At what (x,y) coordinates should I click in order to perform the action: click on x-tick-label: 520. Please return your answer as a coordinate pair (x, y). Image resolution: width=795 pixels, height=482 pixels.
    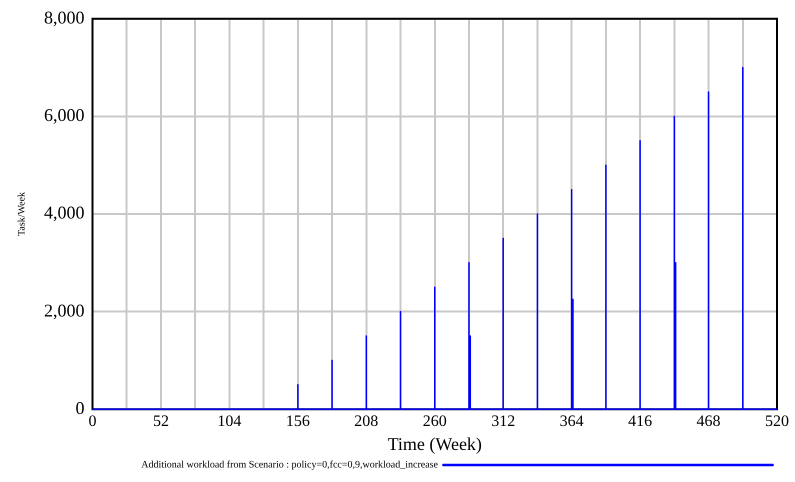
    Looking at the image, I should click on (777, 421).